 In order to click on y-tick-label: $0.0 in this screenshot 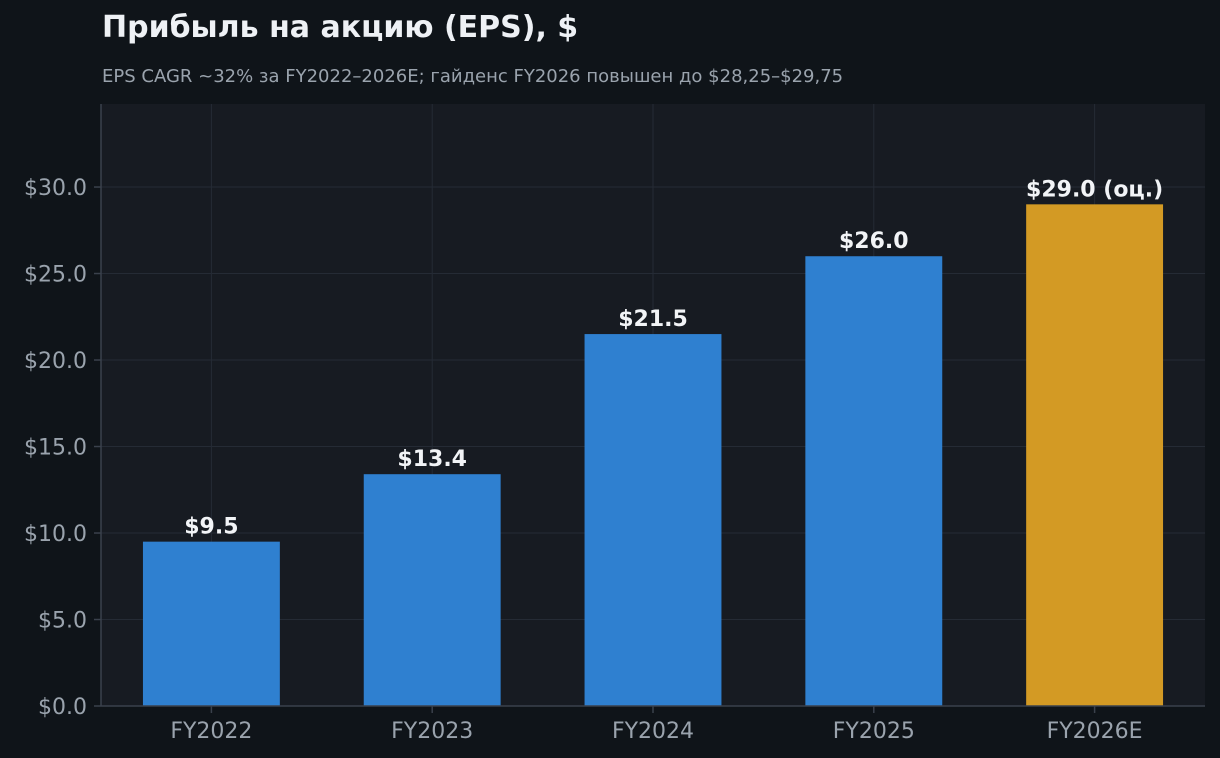, I will do `click(62, 707)`.